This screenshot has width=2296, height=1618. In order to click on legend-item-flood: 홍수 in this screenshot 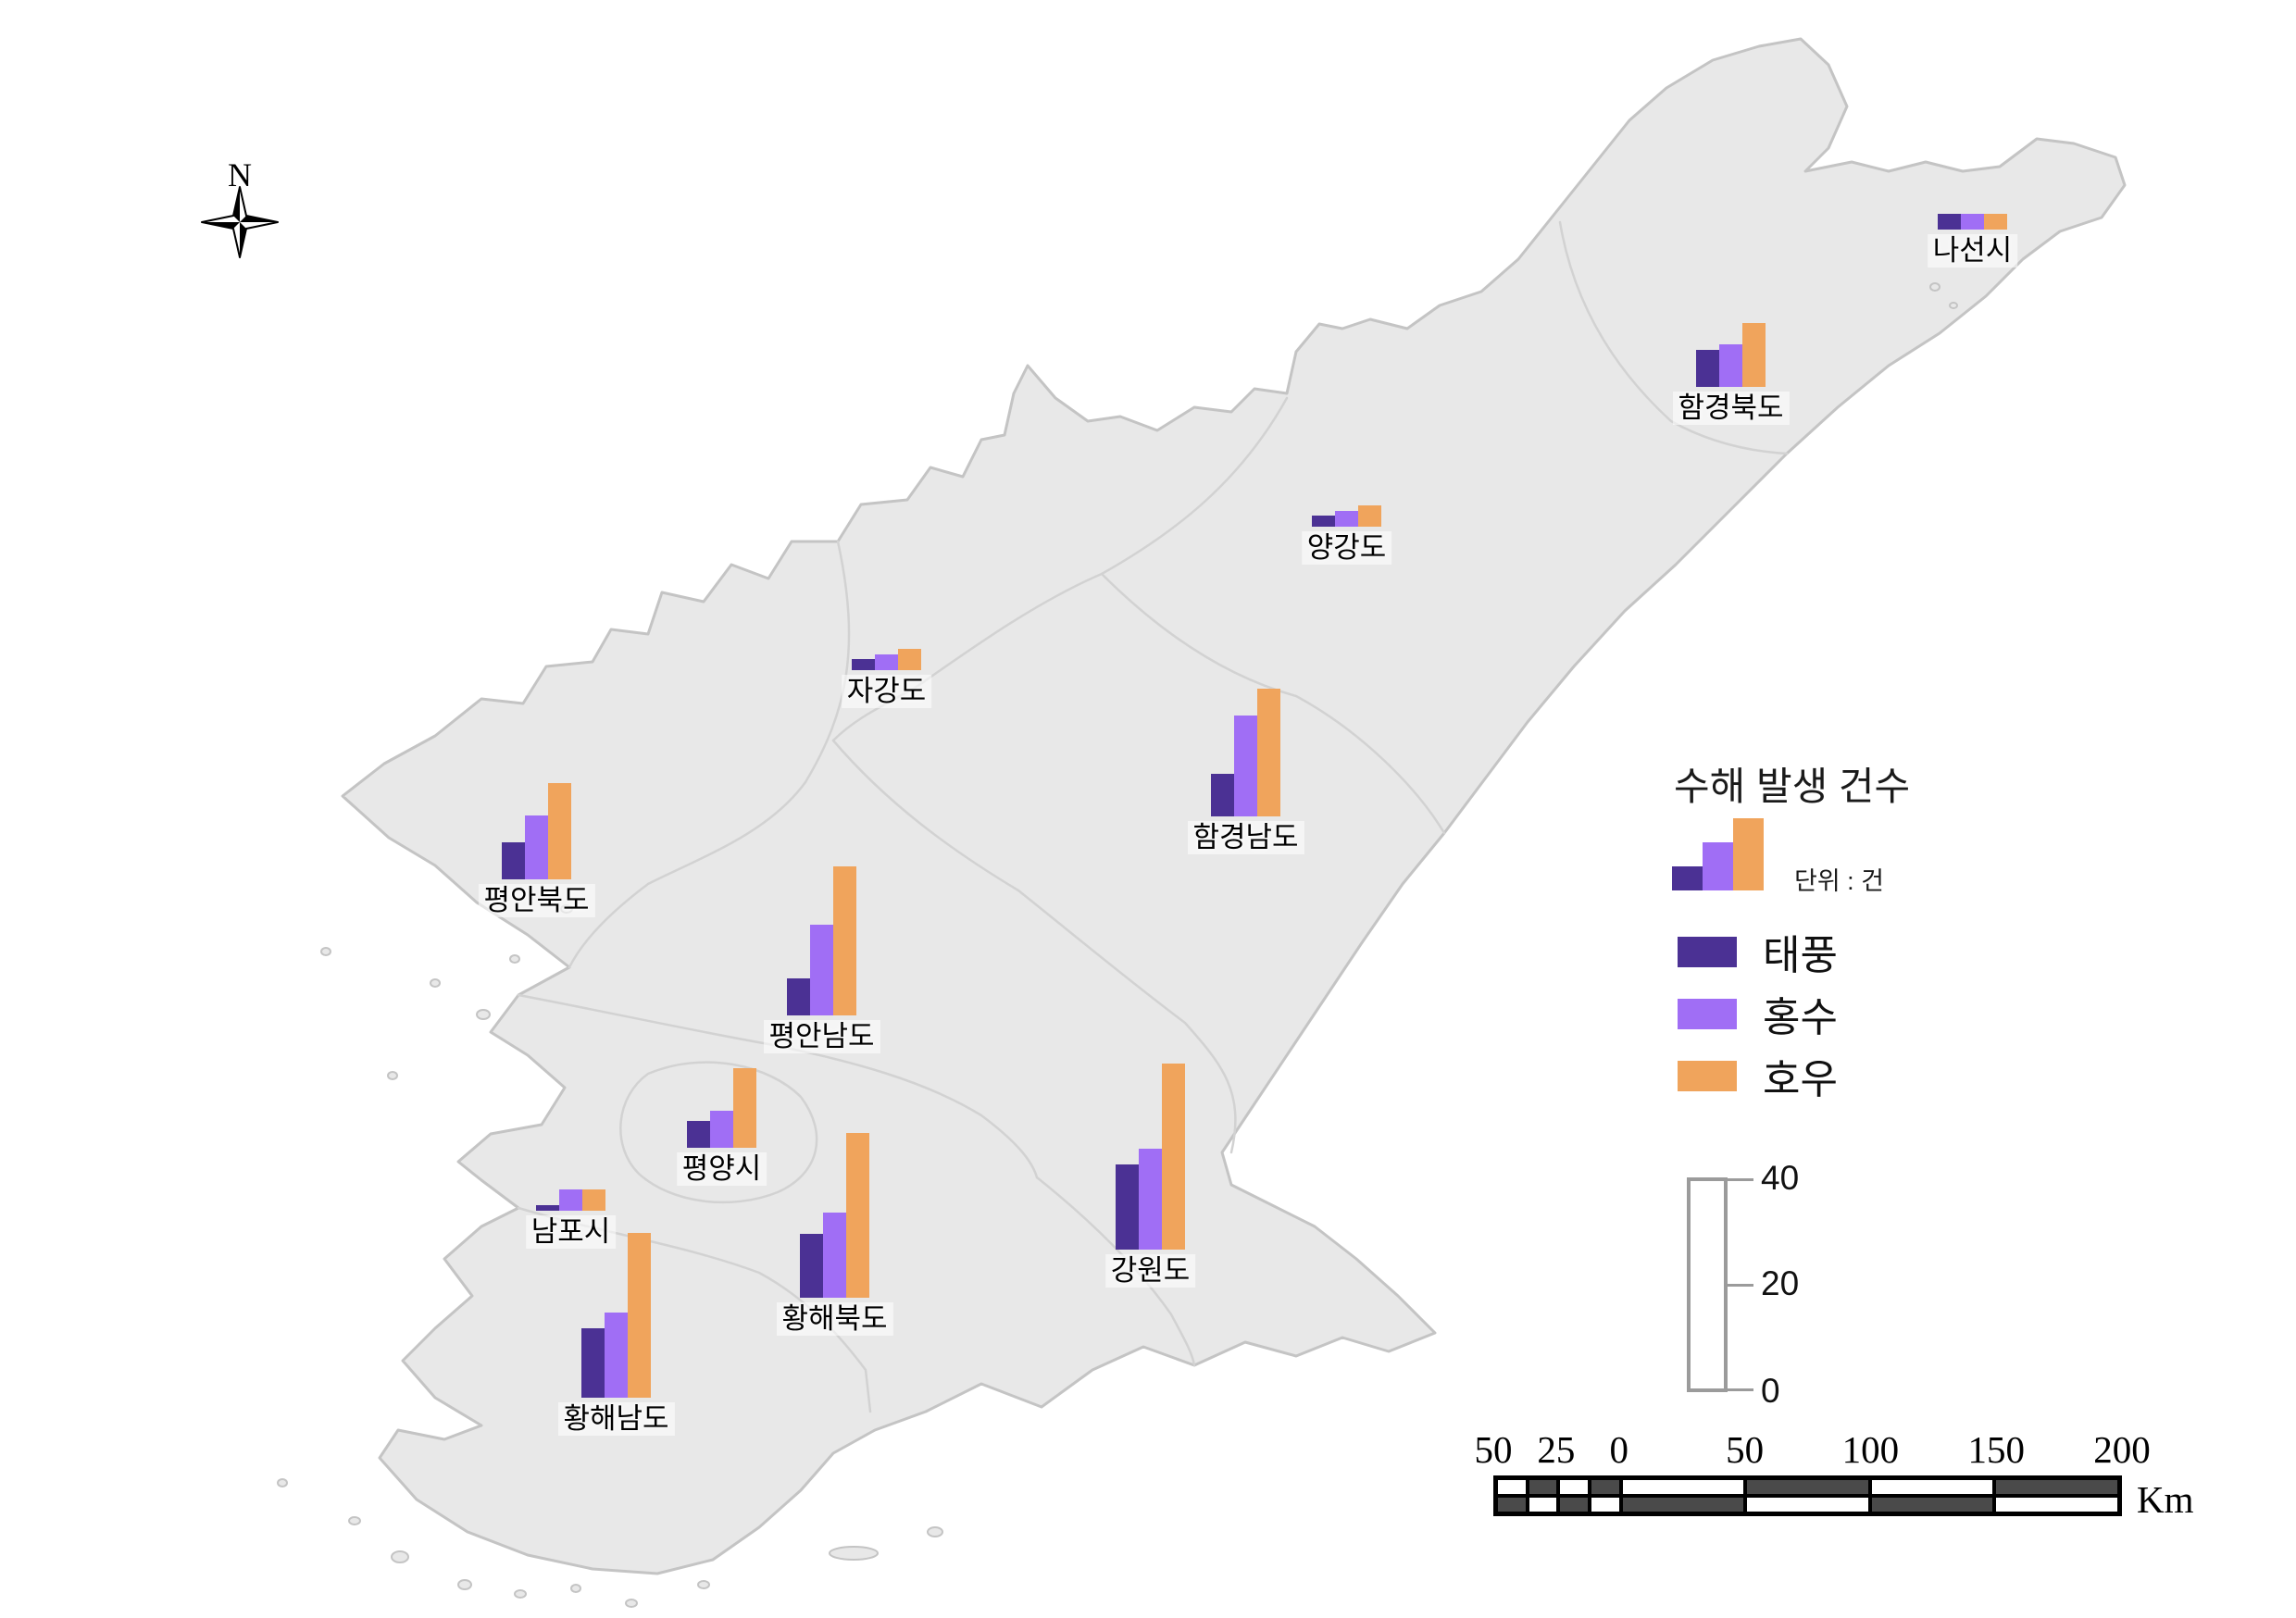, I will do `click(1758, 1017)`.